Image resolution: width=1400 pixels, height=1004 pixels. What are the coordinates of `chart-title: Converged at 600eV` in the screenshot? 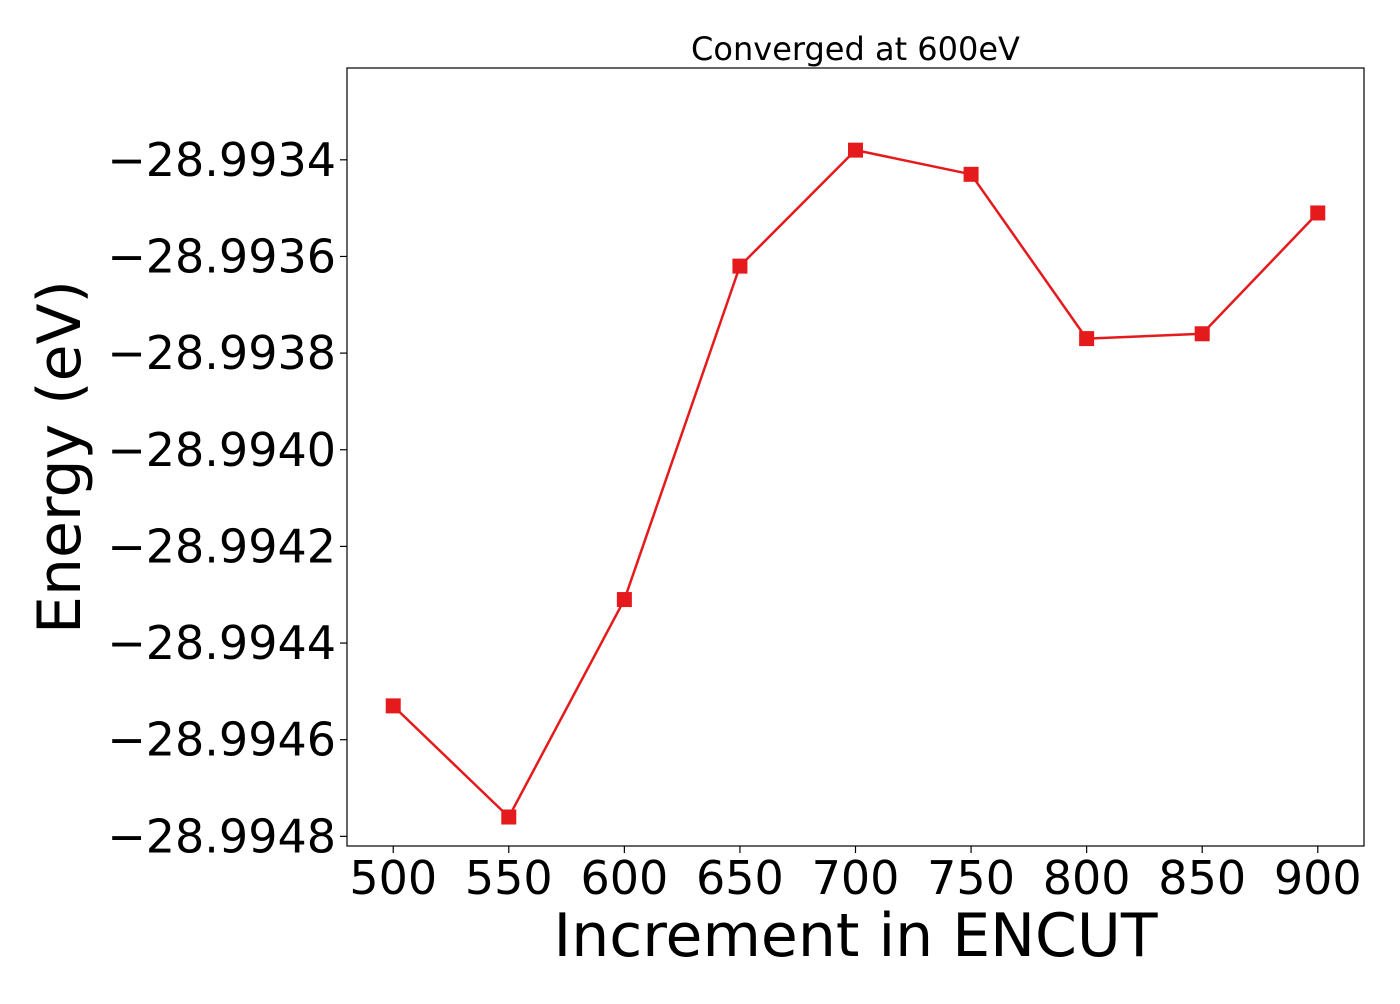 It's located at (855, 49).